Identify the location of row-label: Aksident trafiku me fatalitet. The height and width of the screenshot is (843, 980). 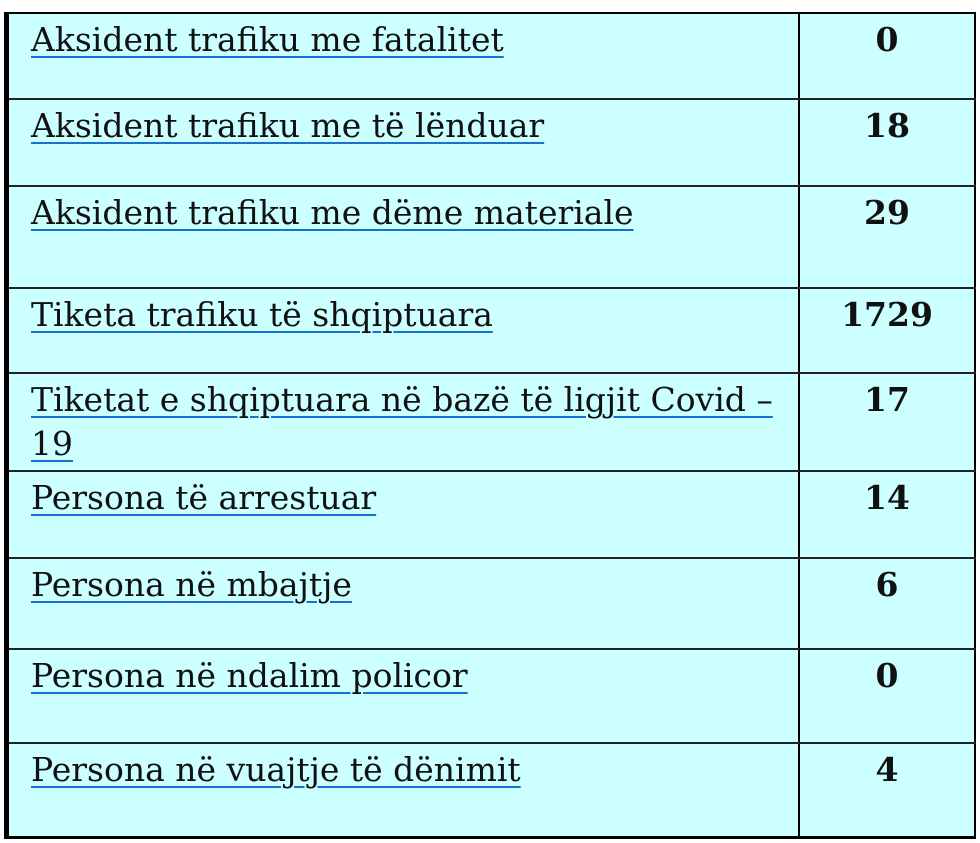
(267, 39).